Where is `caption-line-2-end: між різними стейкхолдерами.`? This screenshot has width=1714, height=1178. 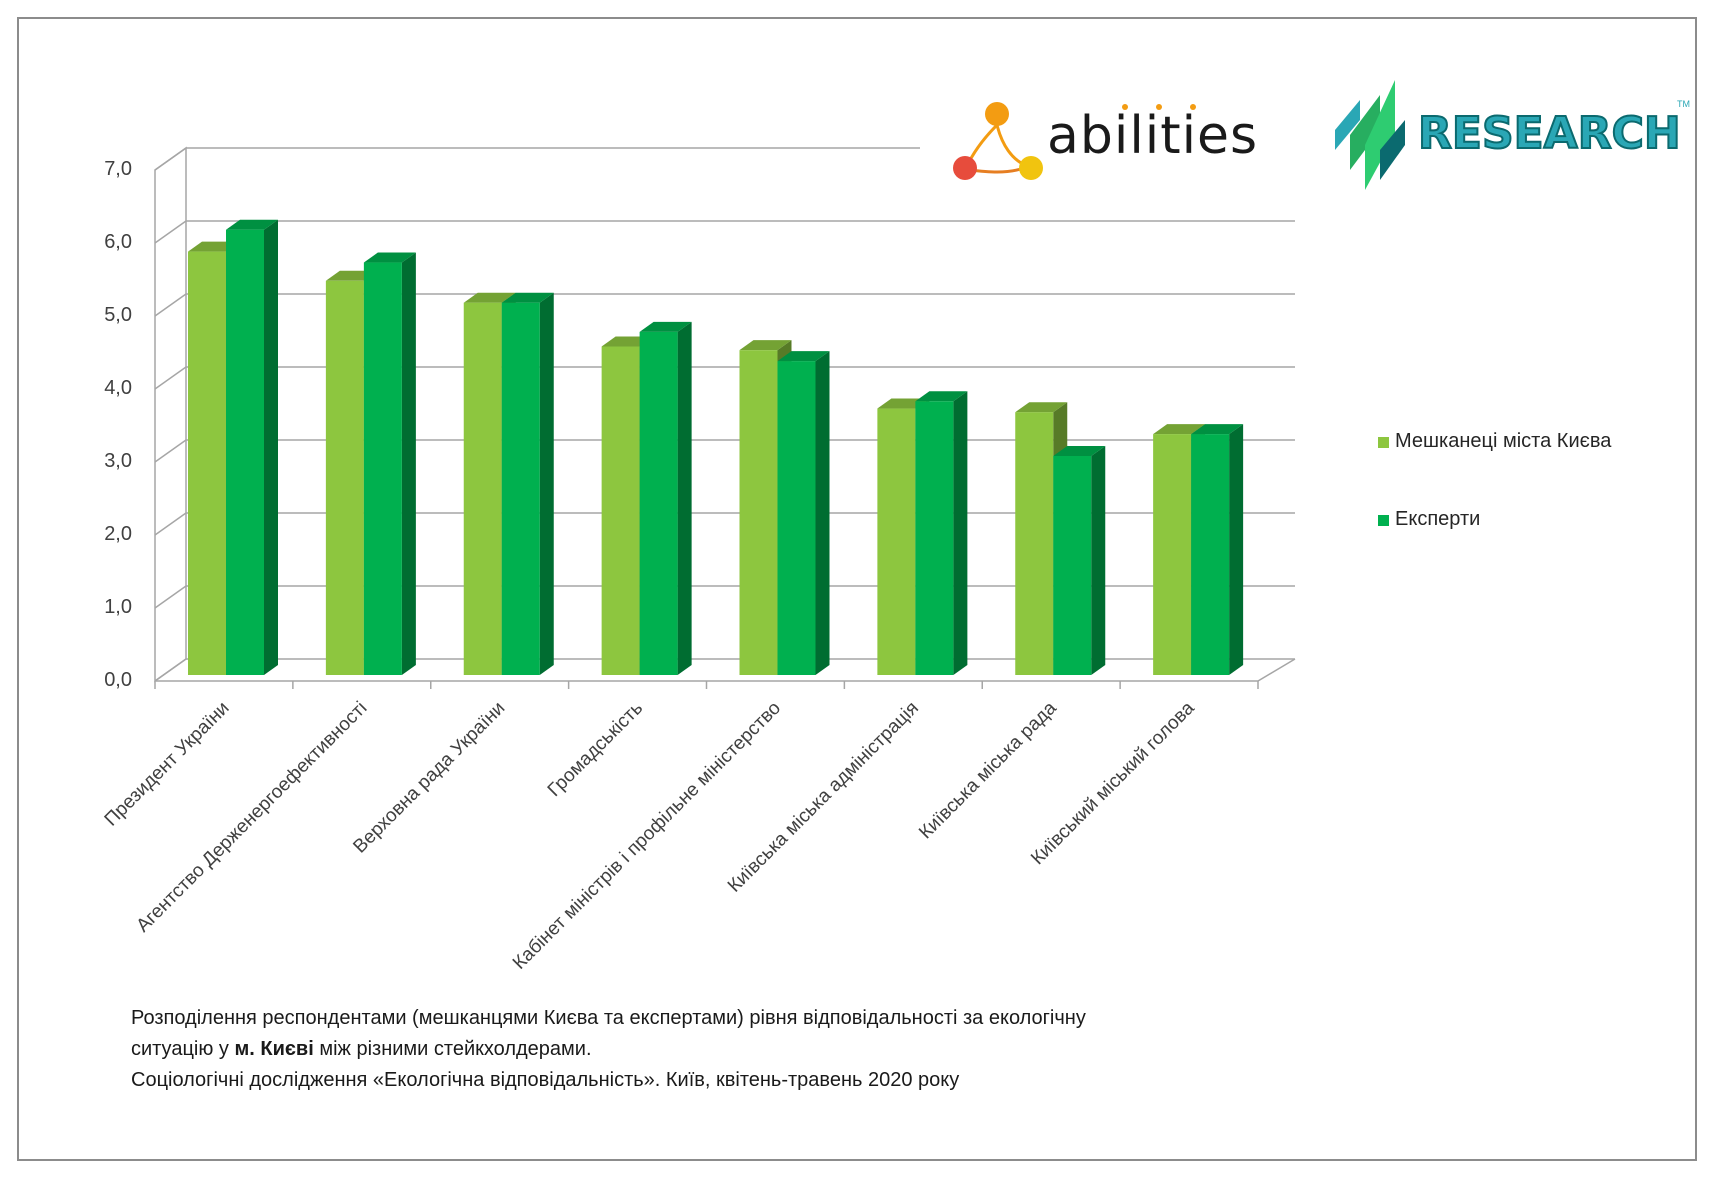 caption-line-2-end: між різними стейкхолдерами. is located at coordinates (452, 1049).